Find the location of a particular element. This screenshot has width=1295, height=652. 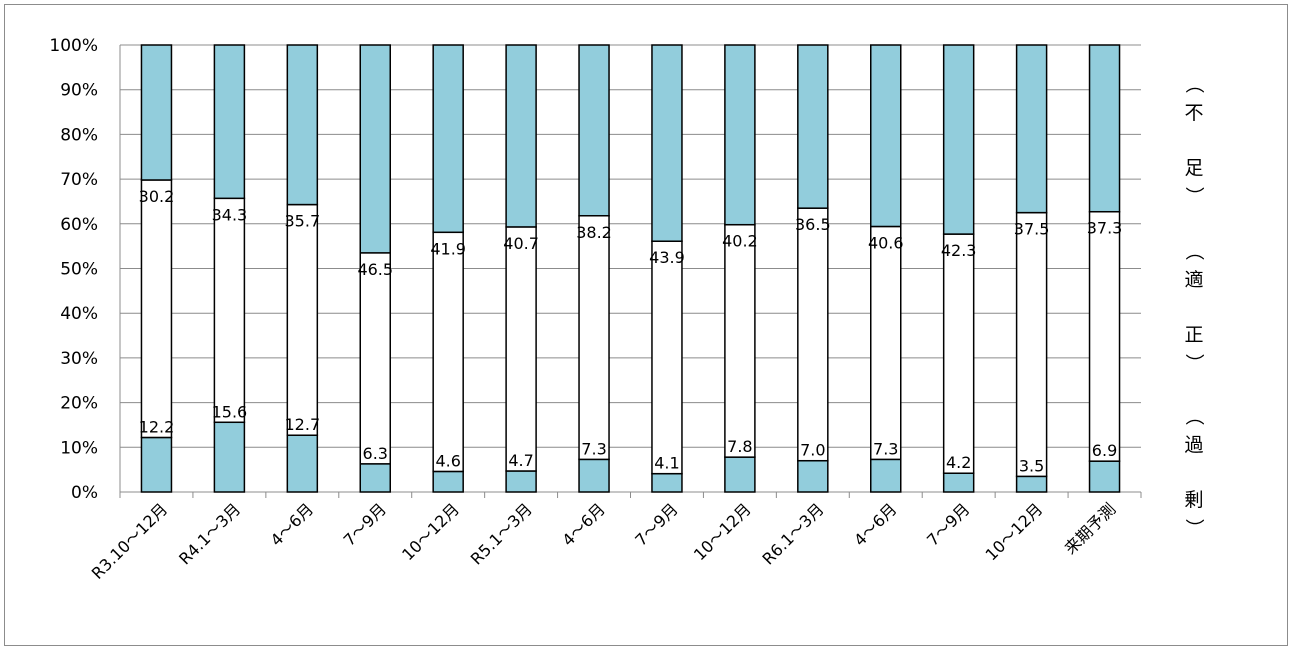

data-label-short: 30.2 is located at coordinates (157, 196).